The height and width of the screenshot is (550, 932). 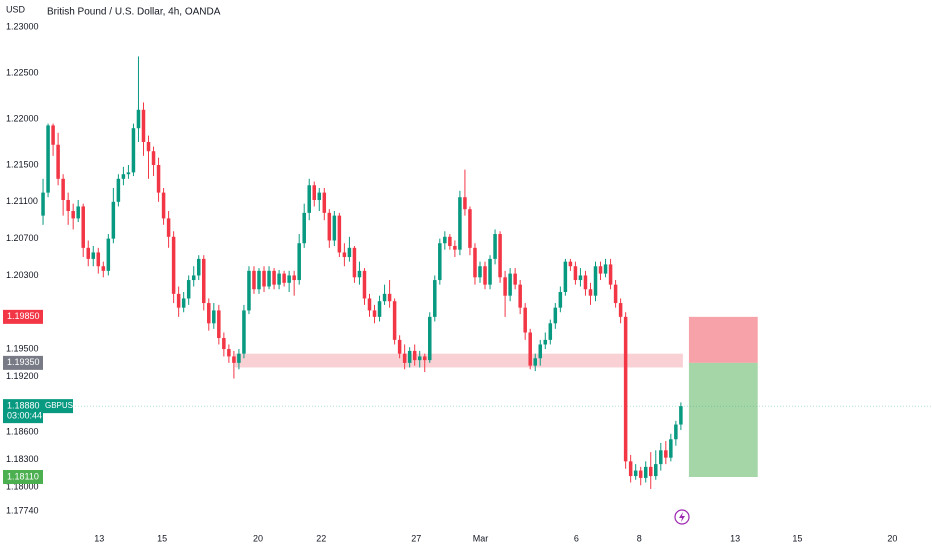 I want to click on price-tag-label: 1.19850, so click(x=23, y=316).